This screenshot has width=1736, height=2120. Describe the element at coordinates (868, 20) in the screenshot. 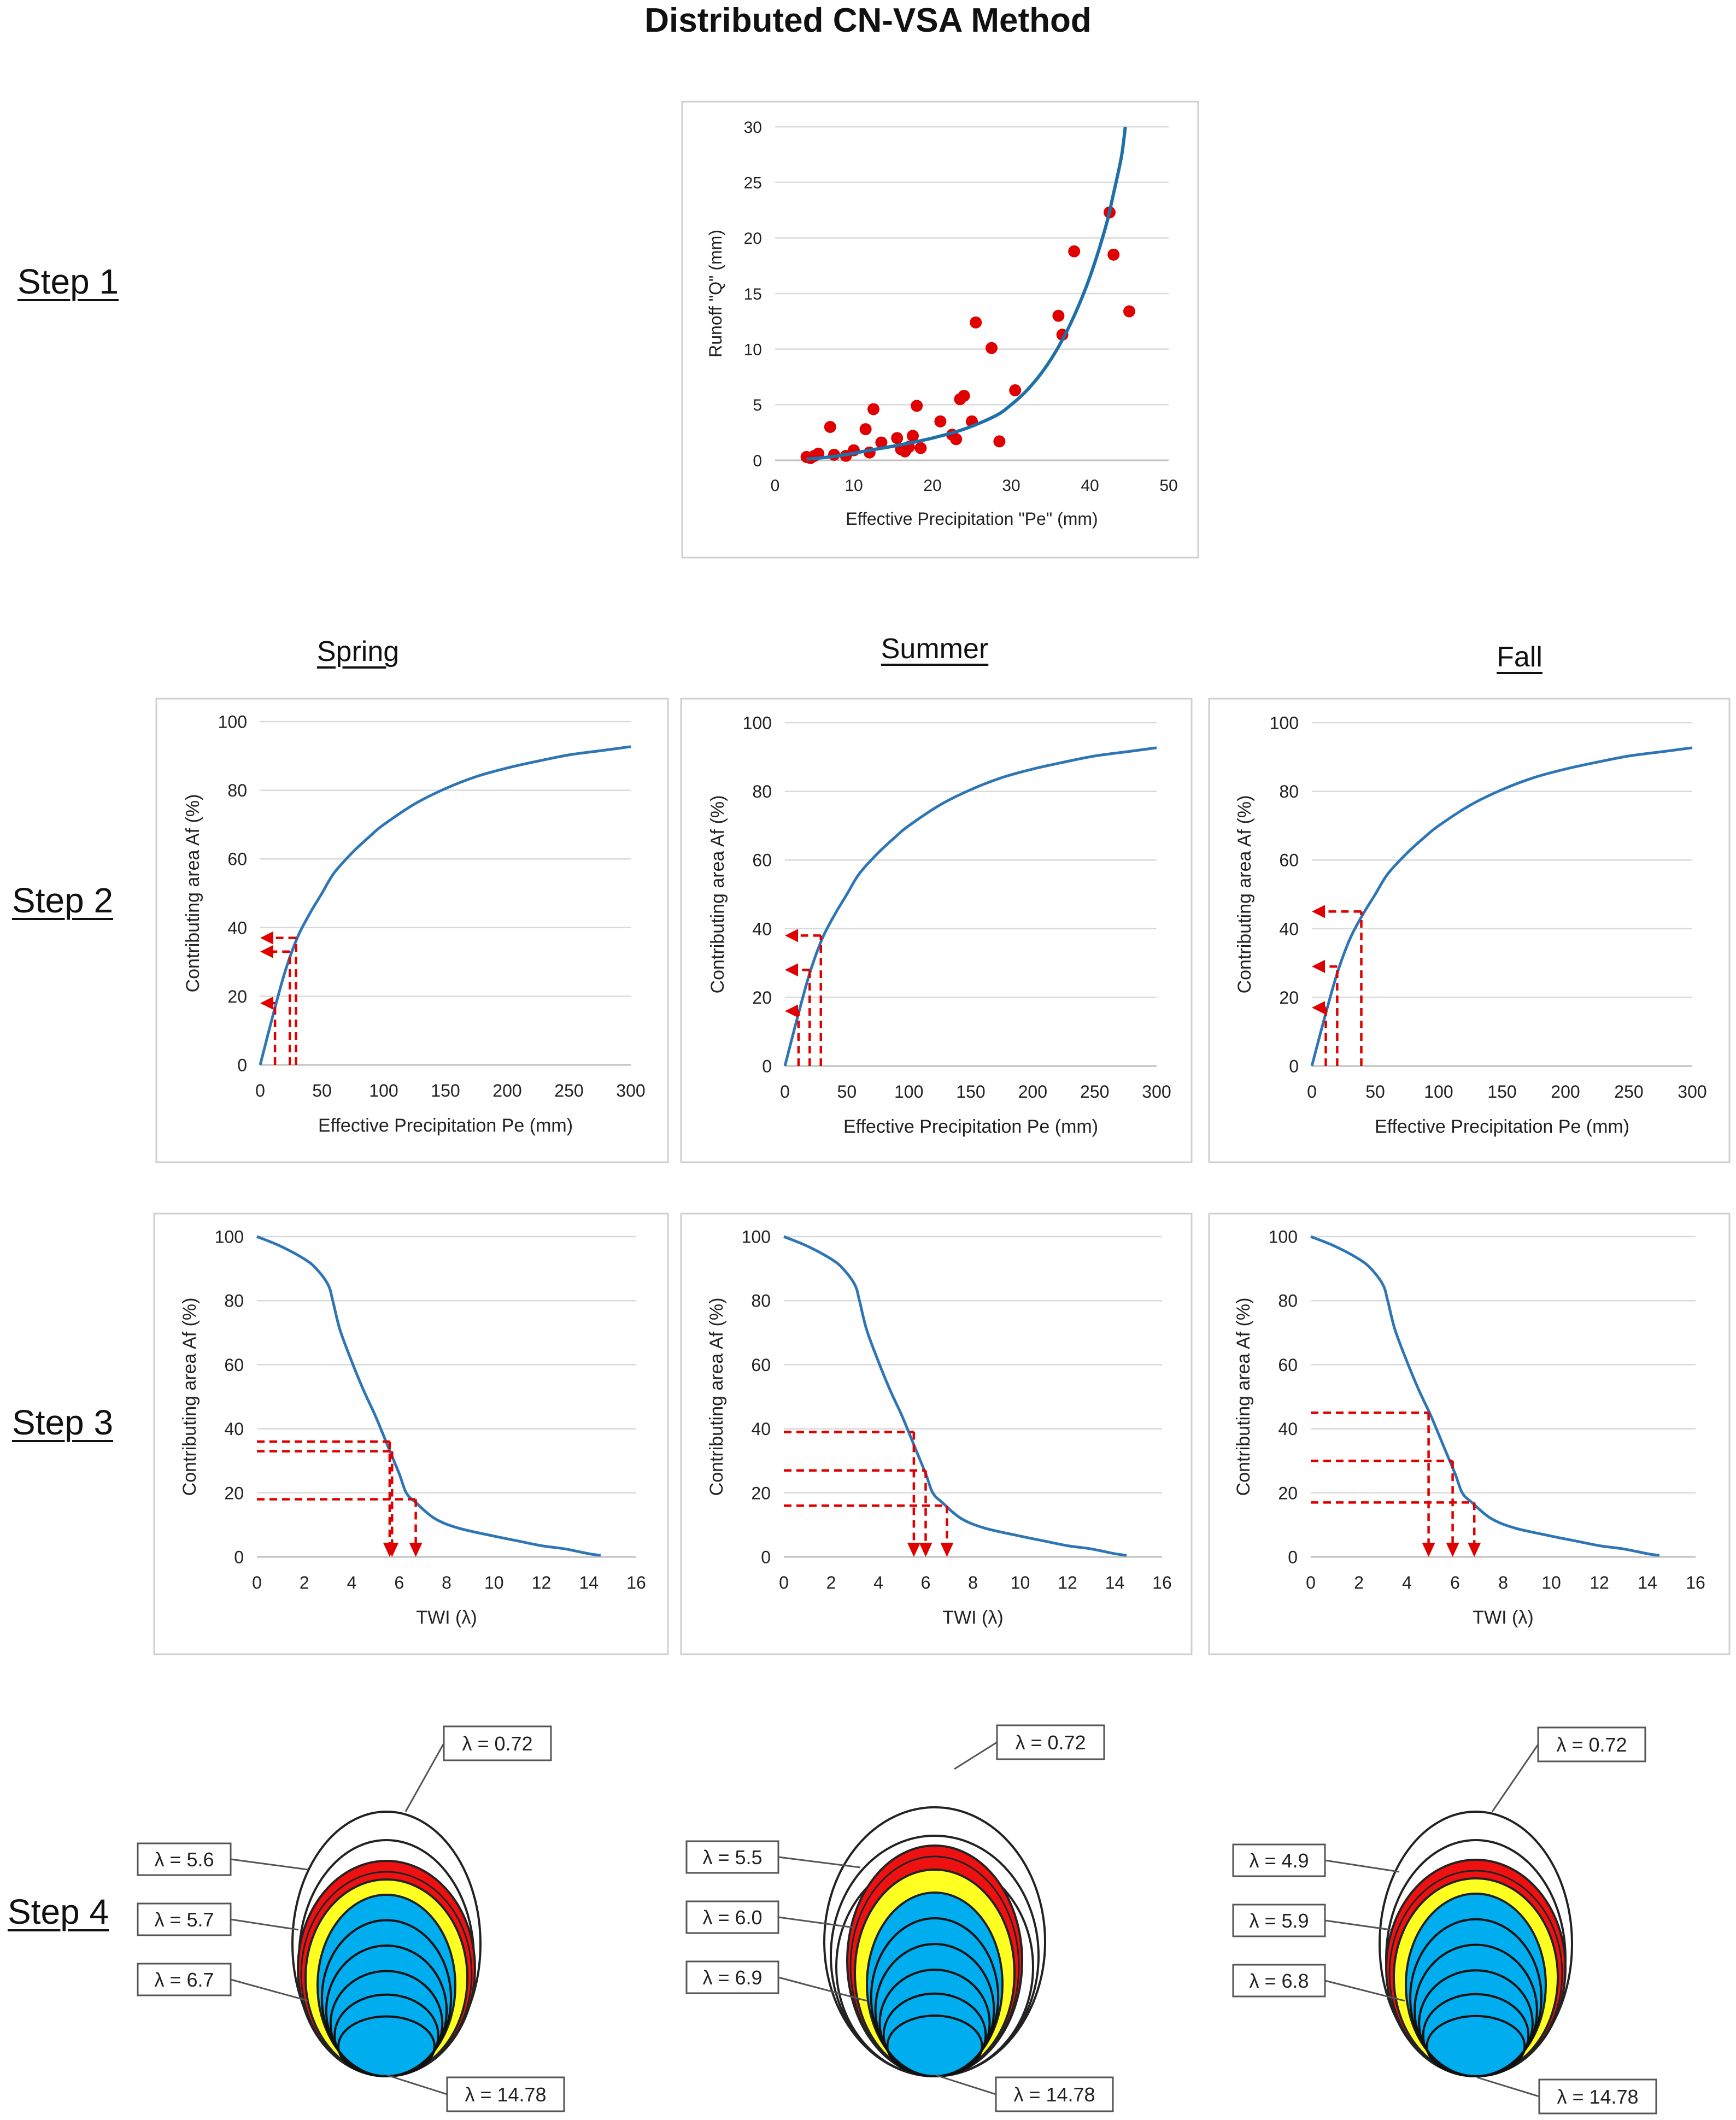

I see `page-title: Distributed CN-VSA Method` at that location.